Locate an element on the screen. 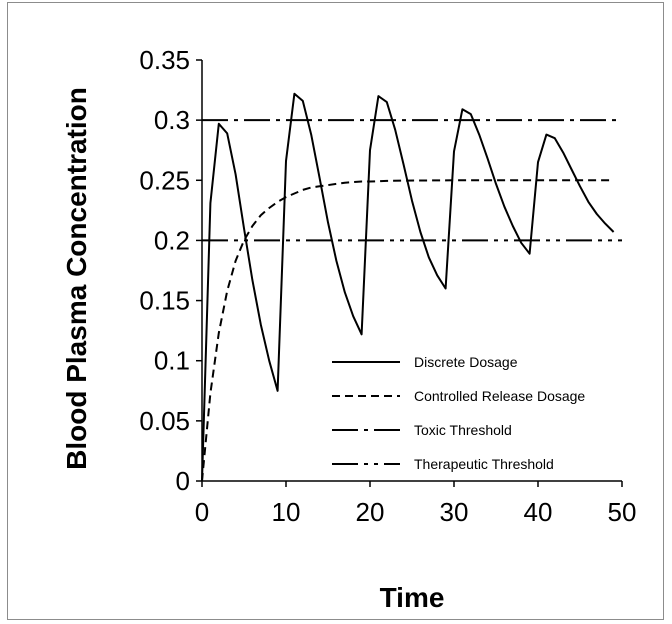 The image size is (672, 624). y-tick-label: 0 is located at coordinates (183, 481).